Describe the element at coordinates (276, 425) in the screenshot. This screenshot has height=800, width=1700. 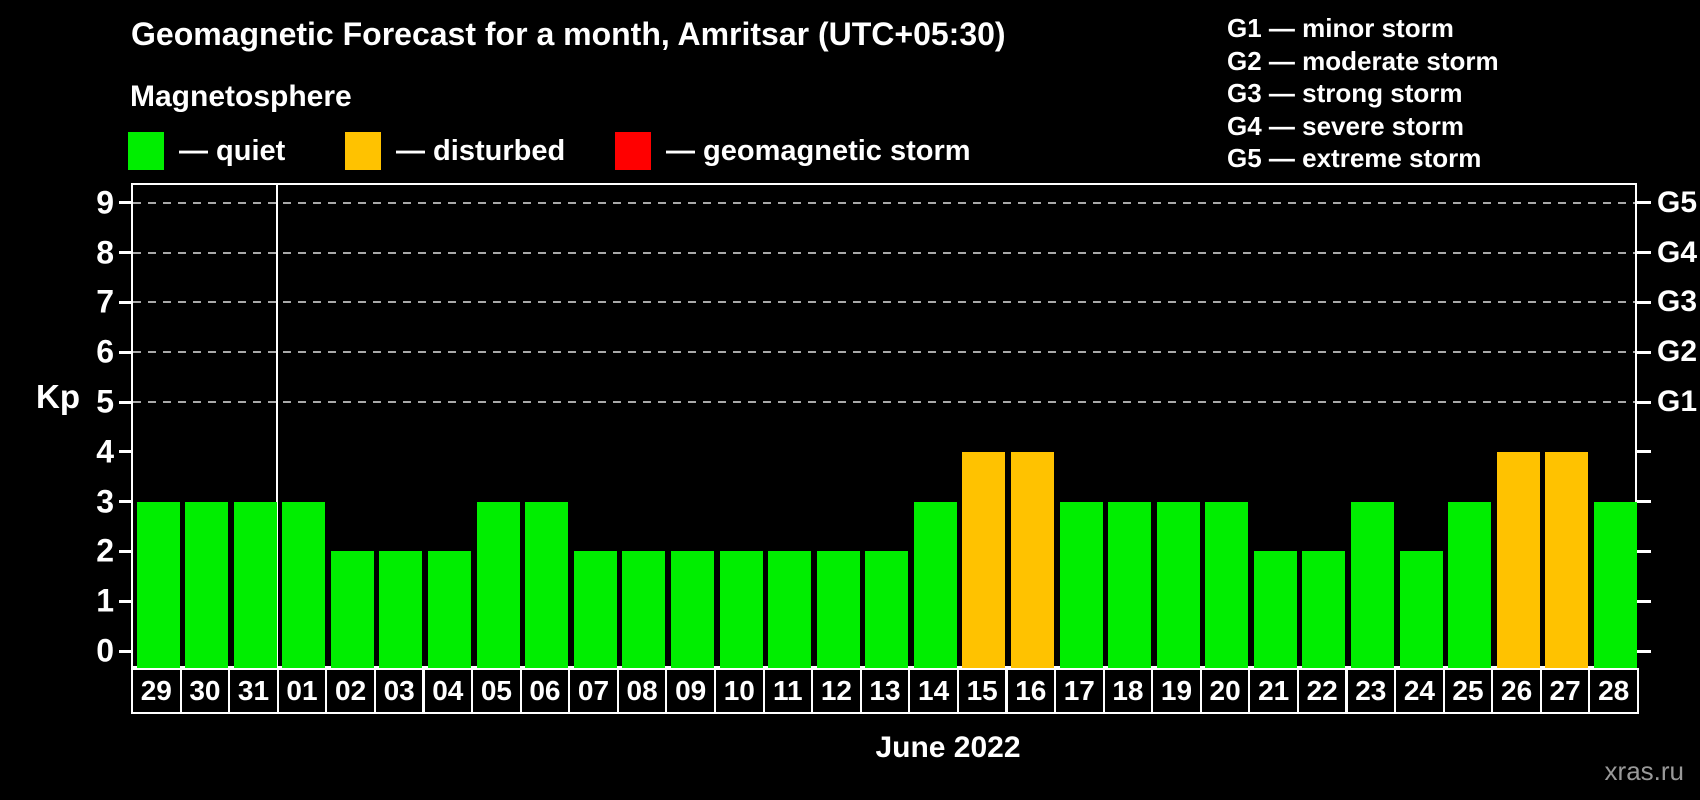
I see `month-separator-line` at that location.